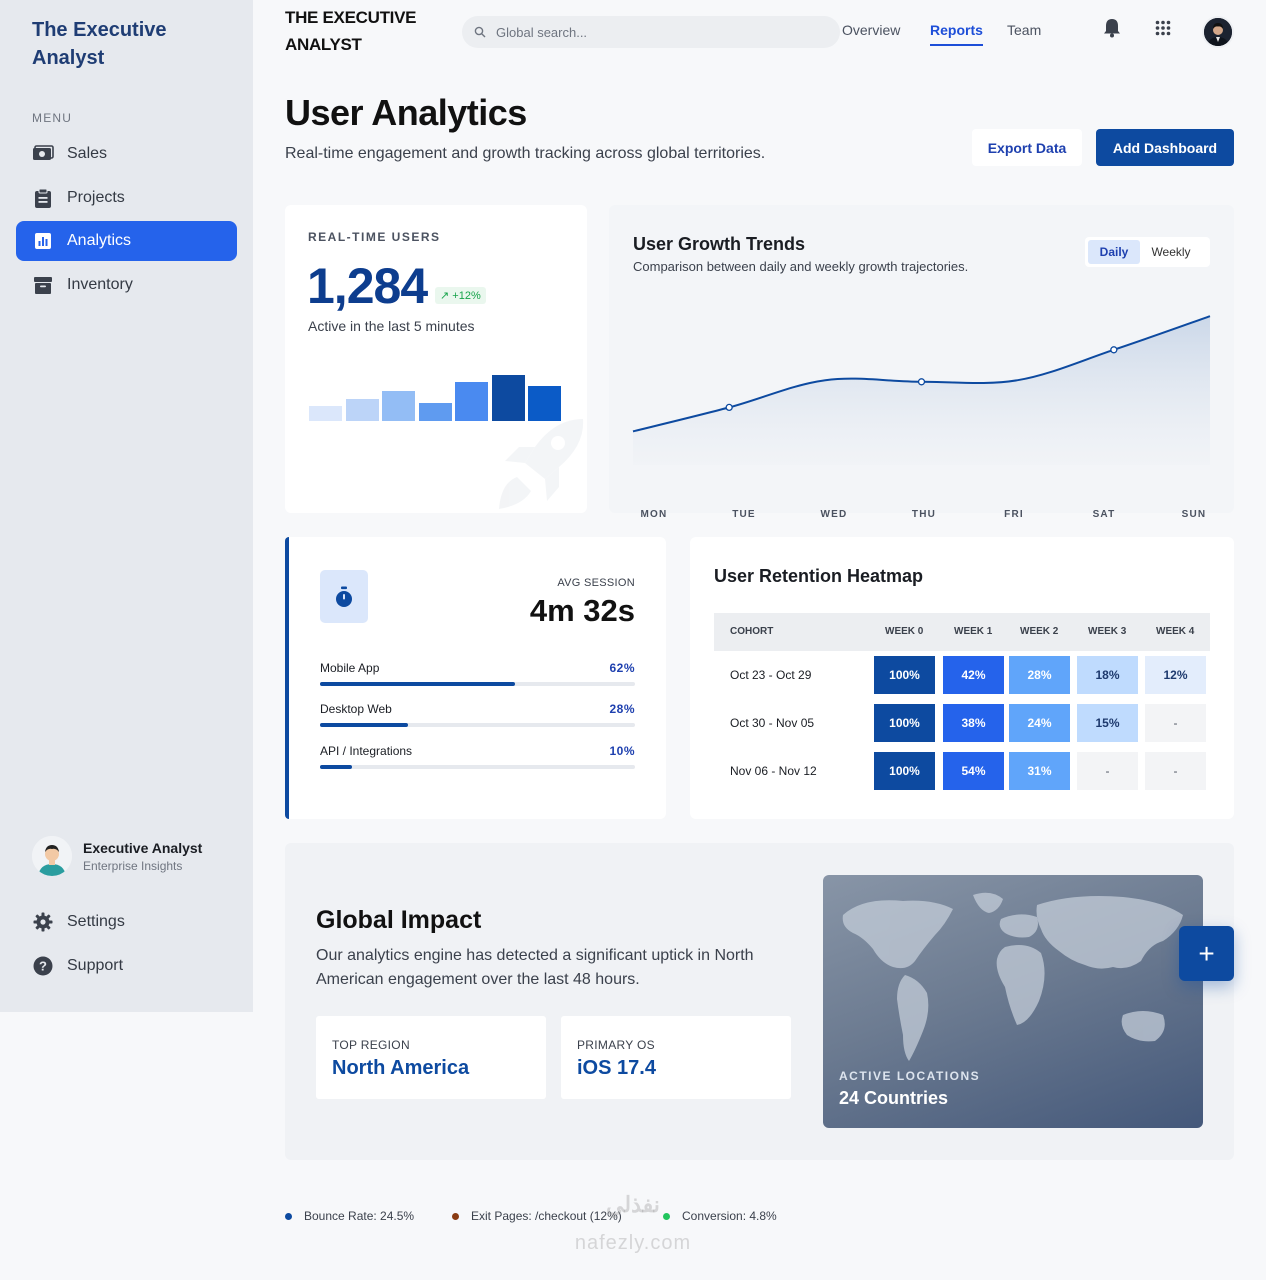 The height and width of the screenshot is (1280, 1266). Describe the element at coordinates (546, 1216) in the screenshot. I see `footer-stat-text: Exit Pages: /checkout (12%)` at that location.